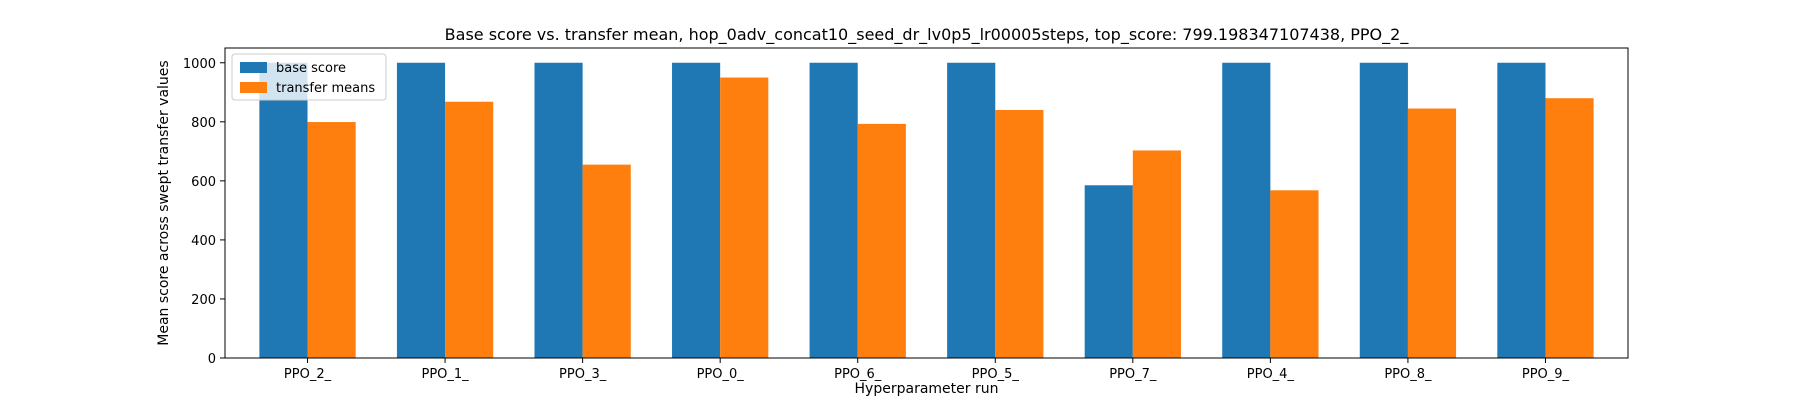  I want to click on bar-base-score-PPO_0_, so click(696, 210).